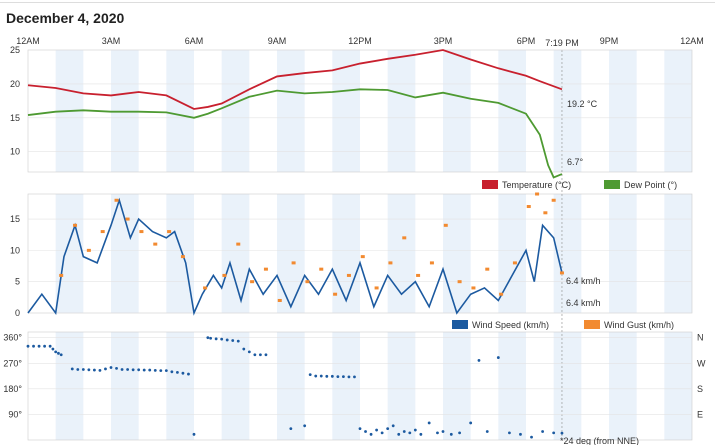  What do you see at coordinates (700, 389) in the screenshot?
I see `compass-label: S` at bounding box center [700, 389].